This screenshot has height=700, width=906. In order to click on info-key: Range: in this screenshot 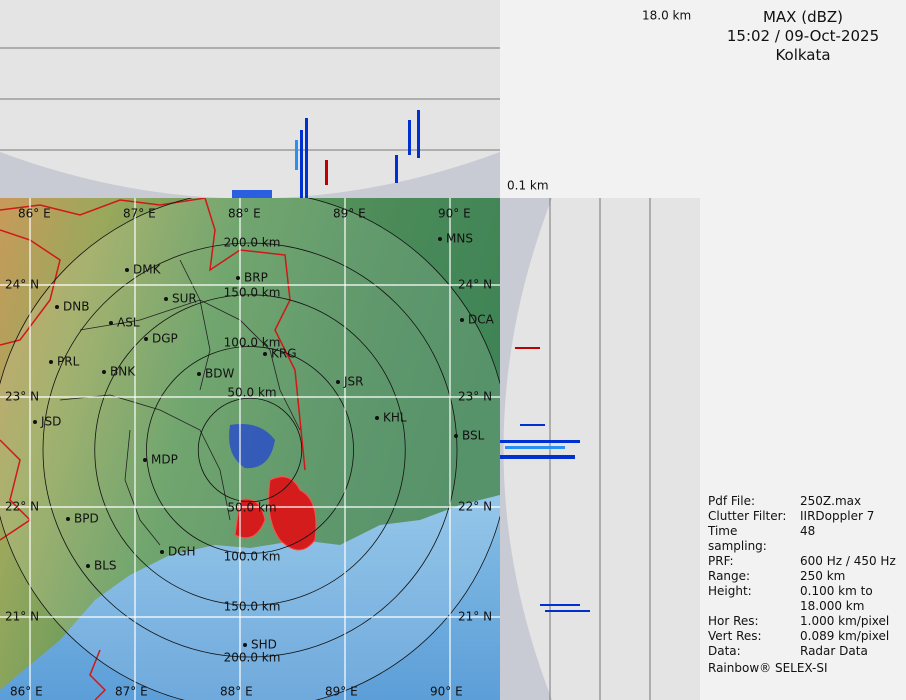, I will do `click(729, 576)`.